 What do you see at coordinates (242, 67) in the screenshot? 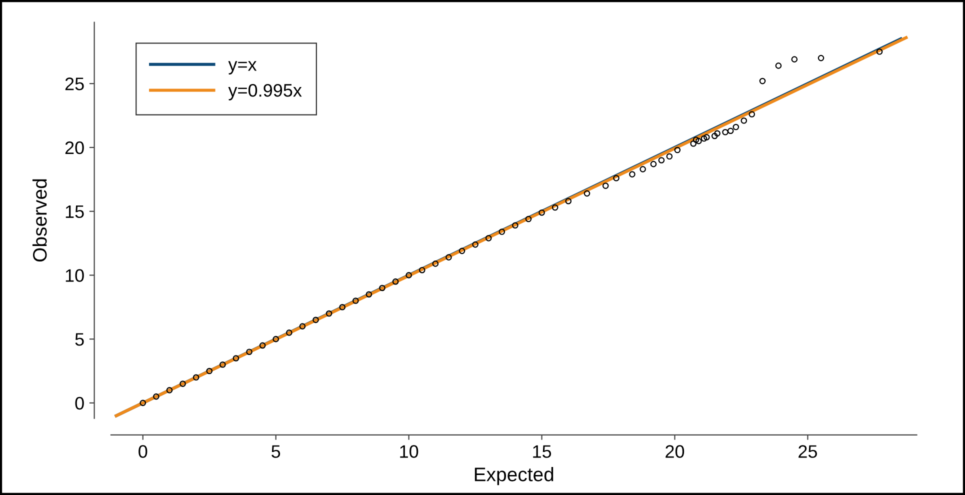
I see `legend-label: y=x` at bounding box center [242, 67].